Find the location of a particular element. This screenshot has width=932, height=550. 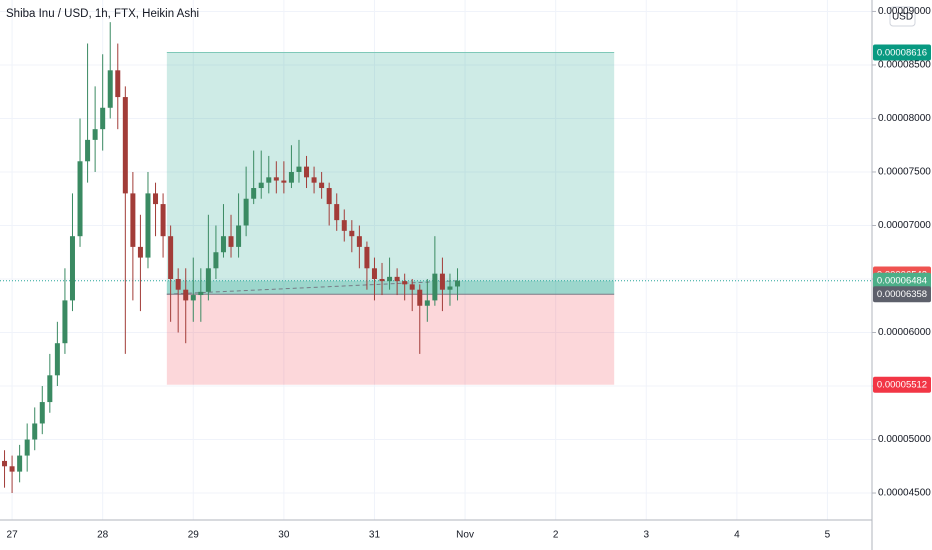

x-tick-label: 29 is located at coordinates (194, 535).